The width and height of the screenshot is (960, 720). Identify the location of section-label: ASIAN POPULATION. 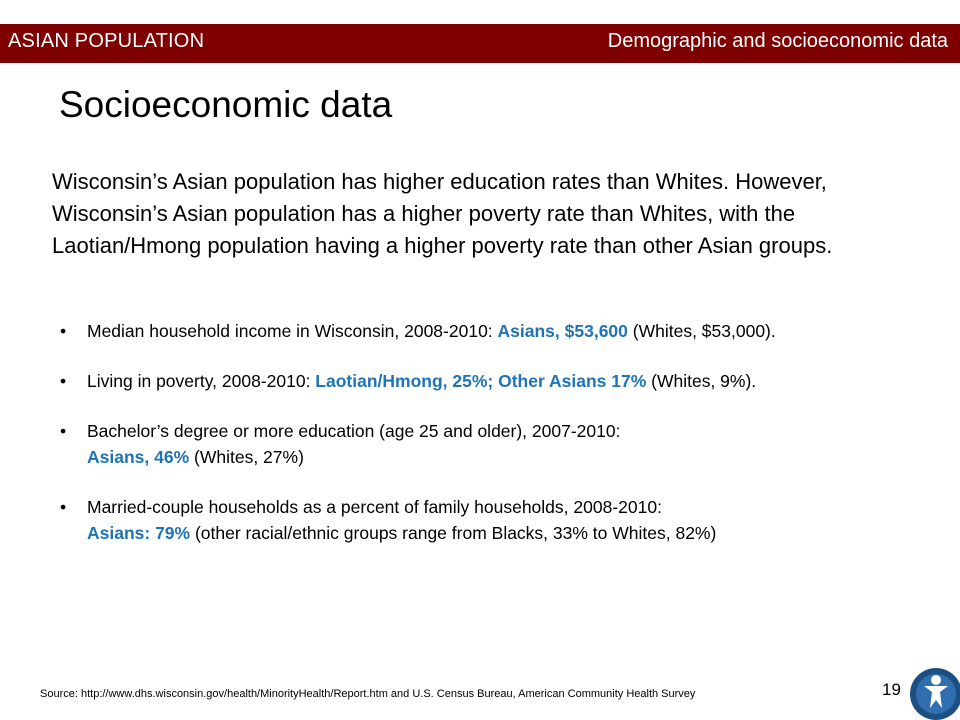
(106, 41).